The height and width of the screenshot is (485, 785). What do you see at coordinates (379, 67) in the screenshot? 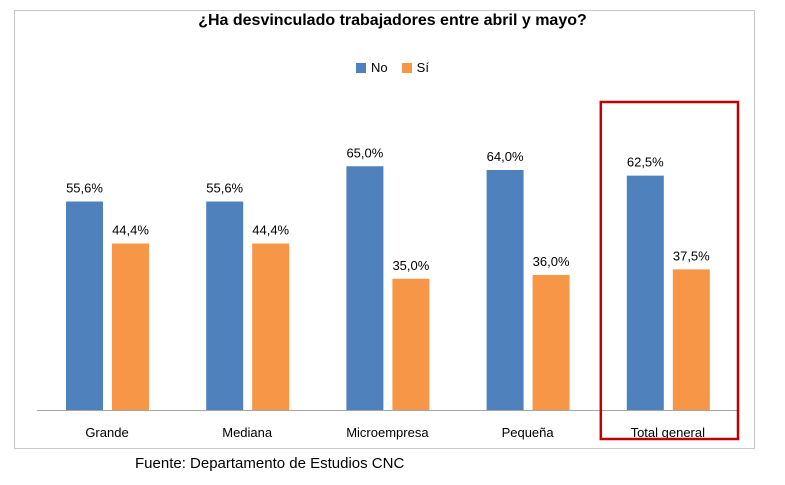
I see `legend-label-no: No` at bounding box center [379, 67].